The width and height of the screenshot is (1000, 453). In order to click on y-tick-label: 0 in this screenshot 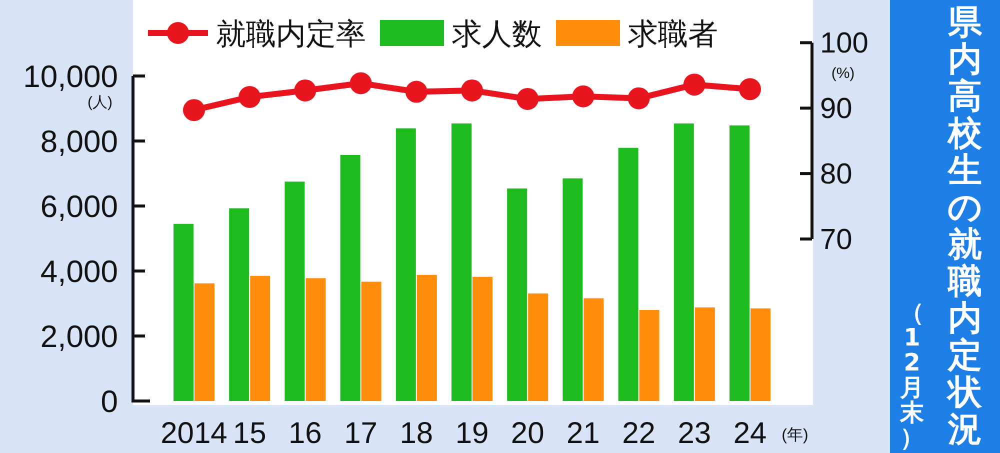, I will do `click(109, 401)`.